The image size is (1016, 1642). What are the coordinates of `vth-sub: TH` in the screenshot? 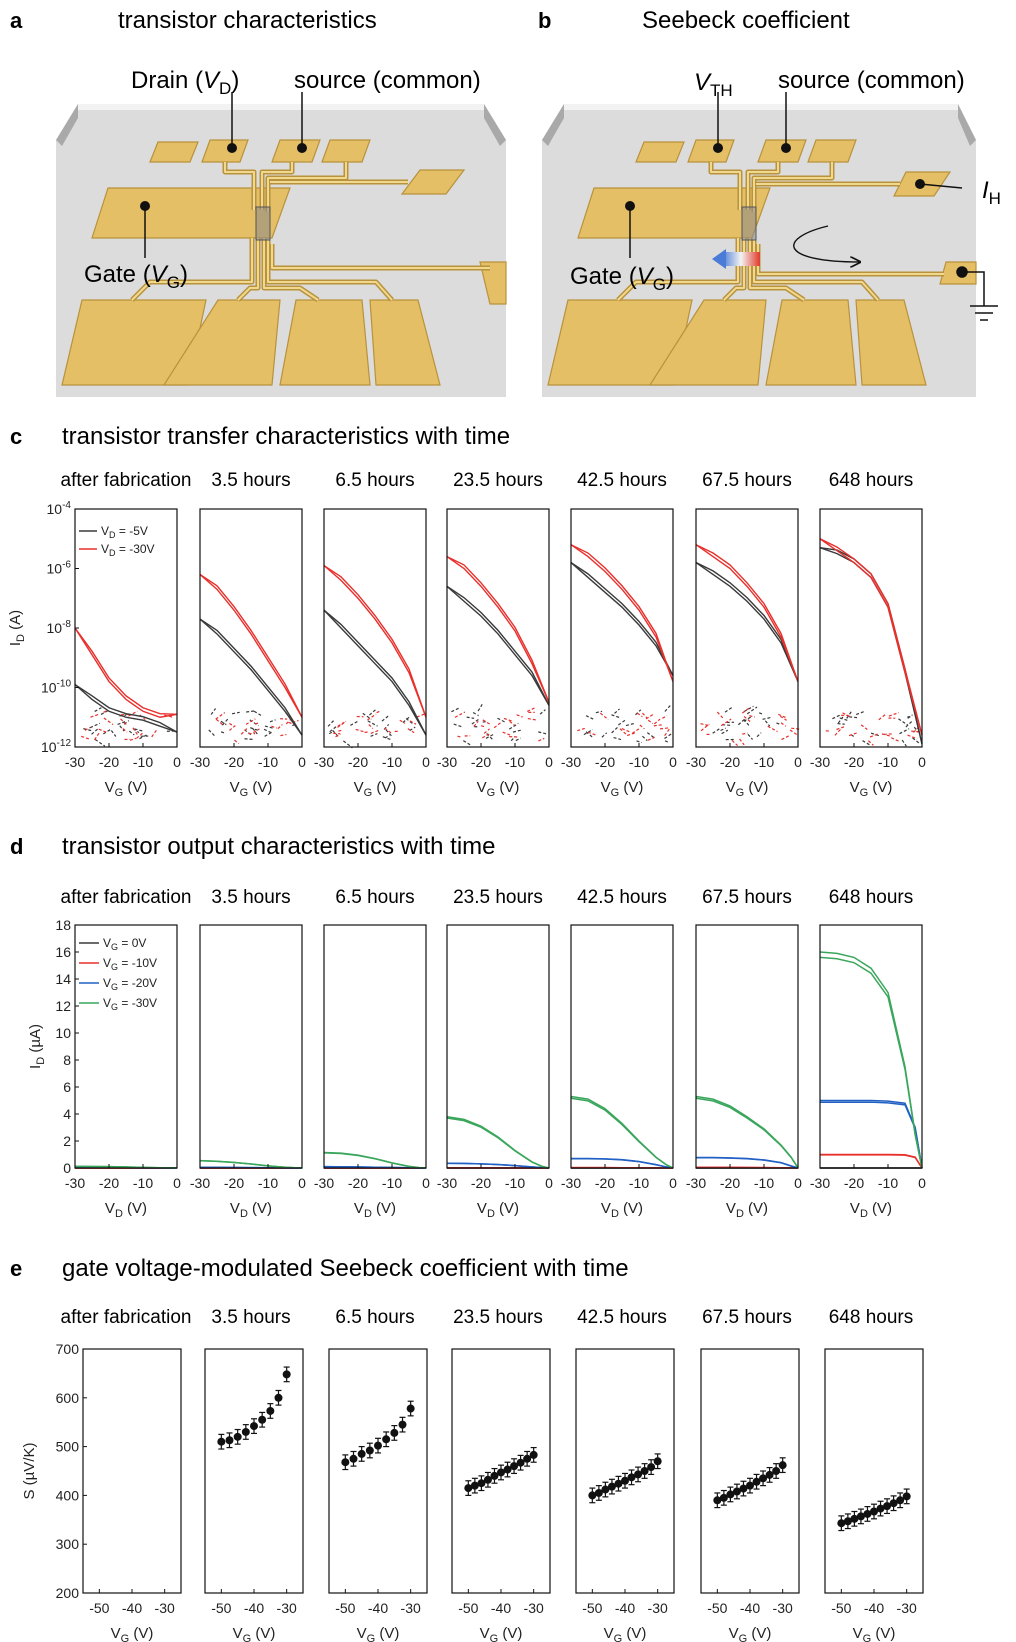 It's located at (721, 90).